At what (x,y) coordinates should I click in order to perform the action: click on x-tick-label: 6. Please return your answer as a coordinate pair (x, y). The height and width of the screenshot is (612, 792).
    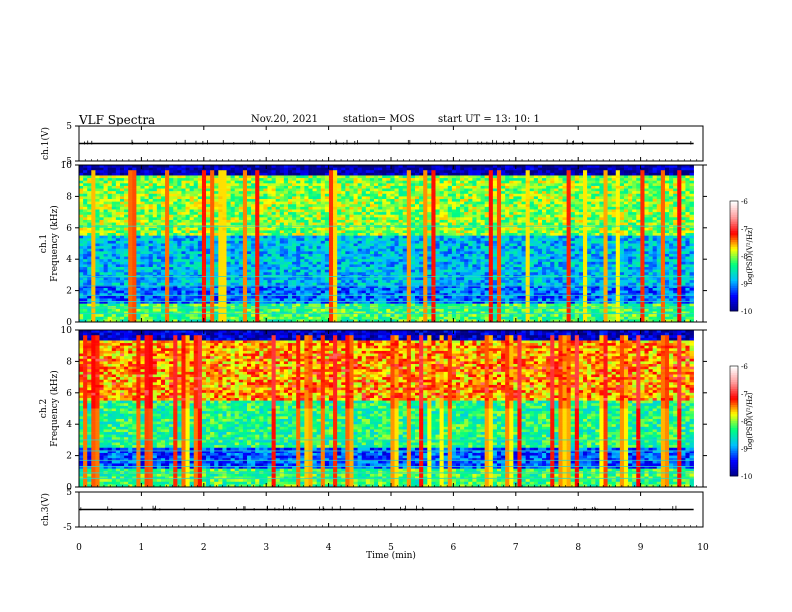
    Looking at the image, I should click on (454, 548).